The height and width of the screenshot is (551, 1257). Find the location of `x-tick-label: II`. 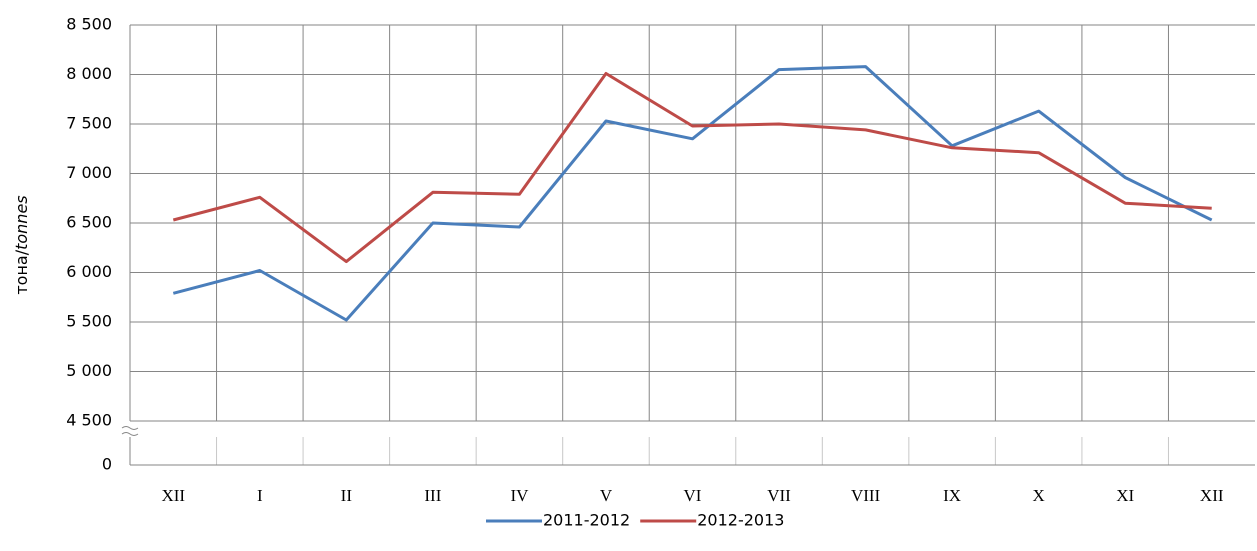

x-tick-label: II is located at coordinates (347, 495).